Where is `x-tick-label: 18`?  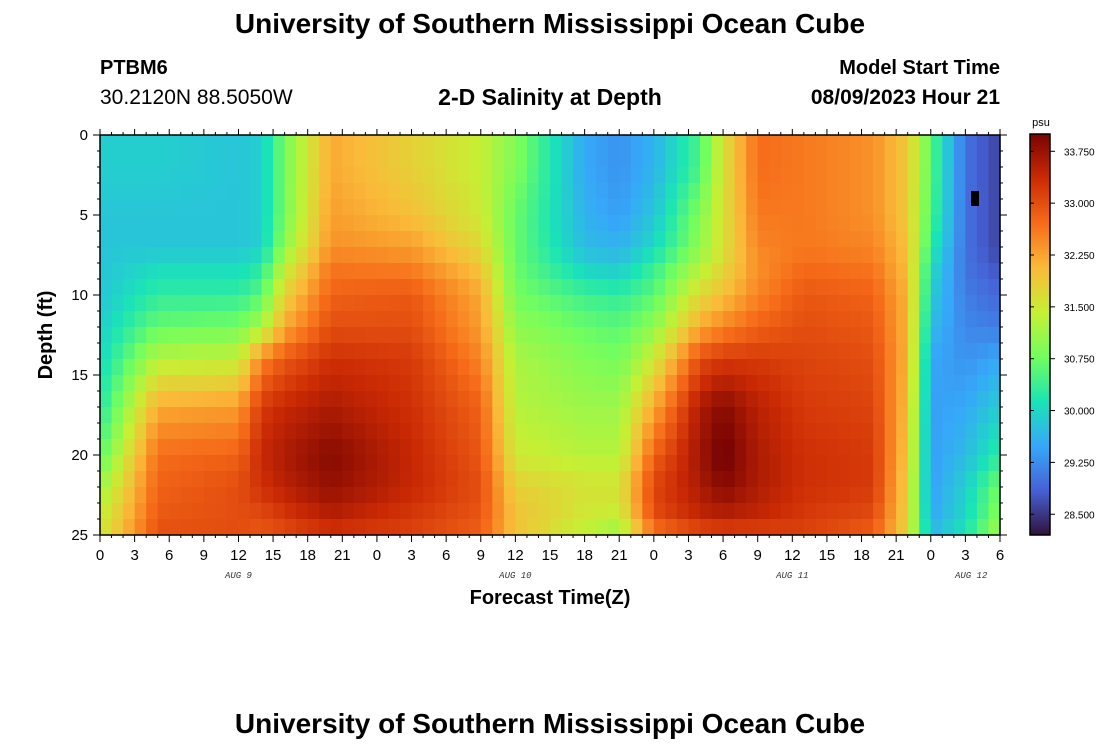
x-tick-label: 18 is located at coordinates (861, 555).